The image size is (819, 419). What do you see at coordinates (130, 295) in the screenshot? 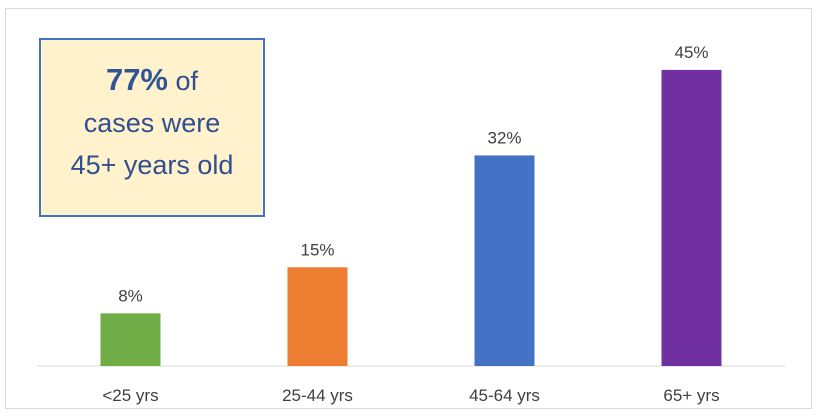
I see `value-label-1: 8%` at bounding box center [130, 295].